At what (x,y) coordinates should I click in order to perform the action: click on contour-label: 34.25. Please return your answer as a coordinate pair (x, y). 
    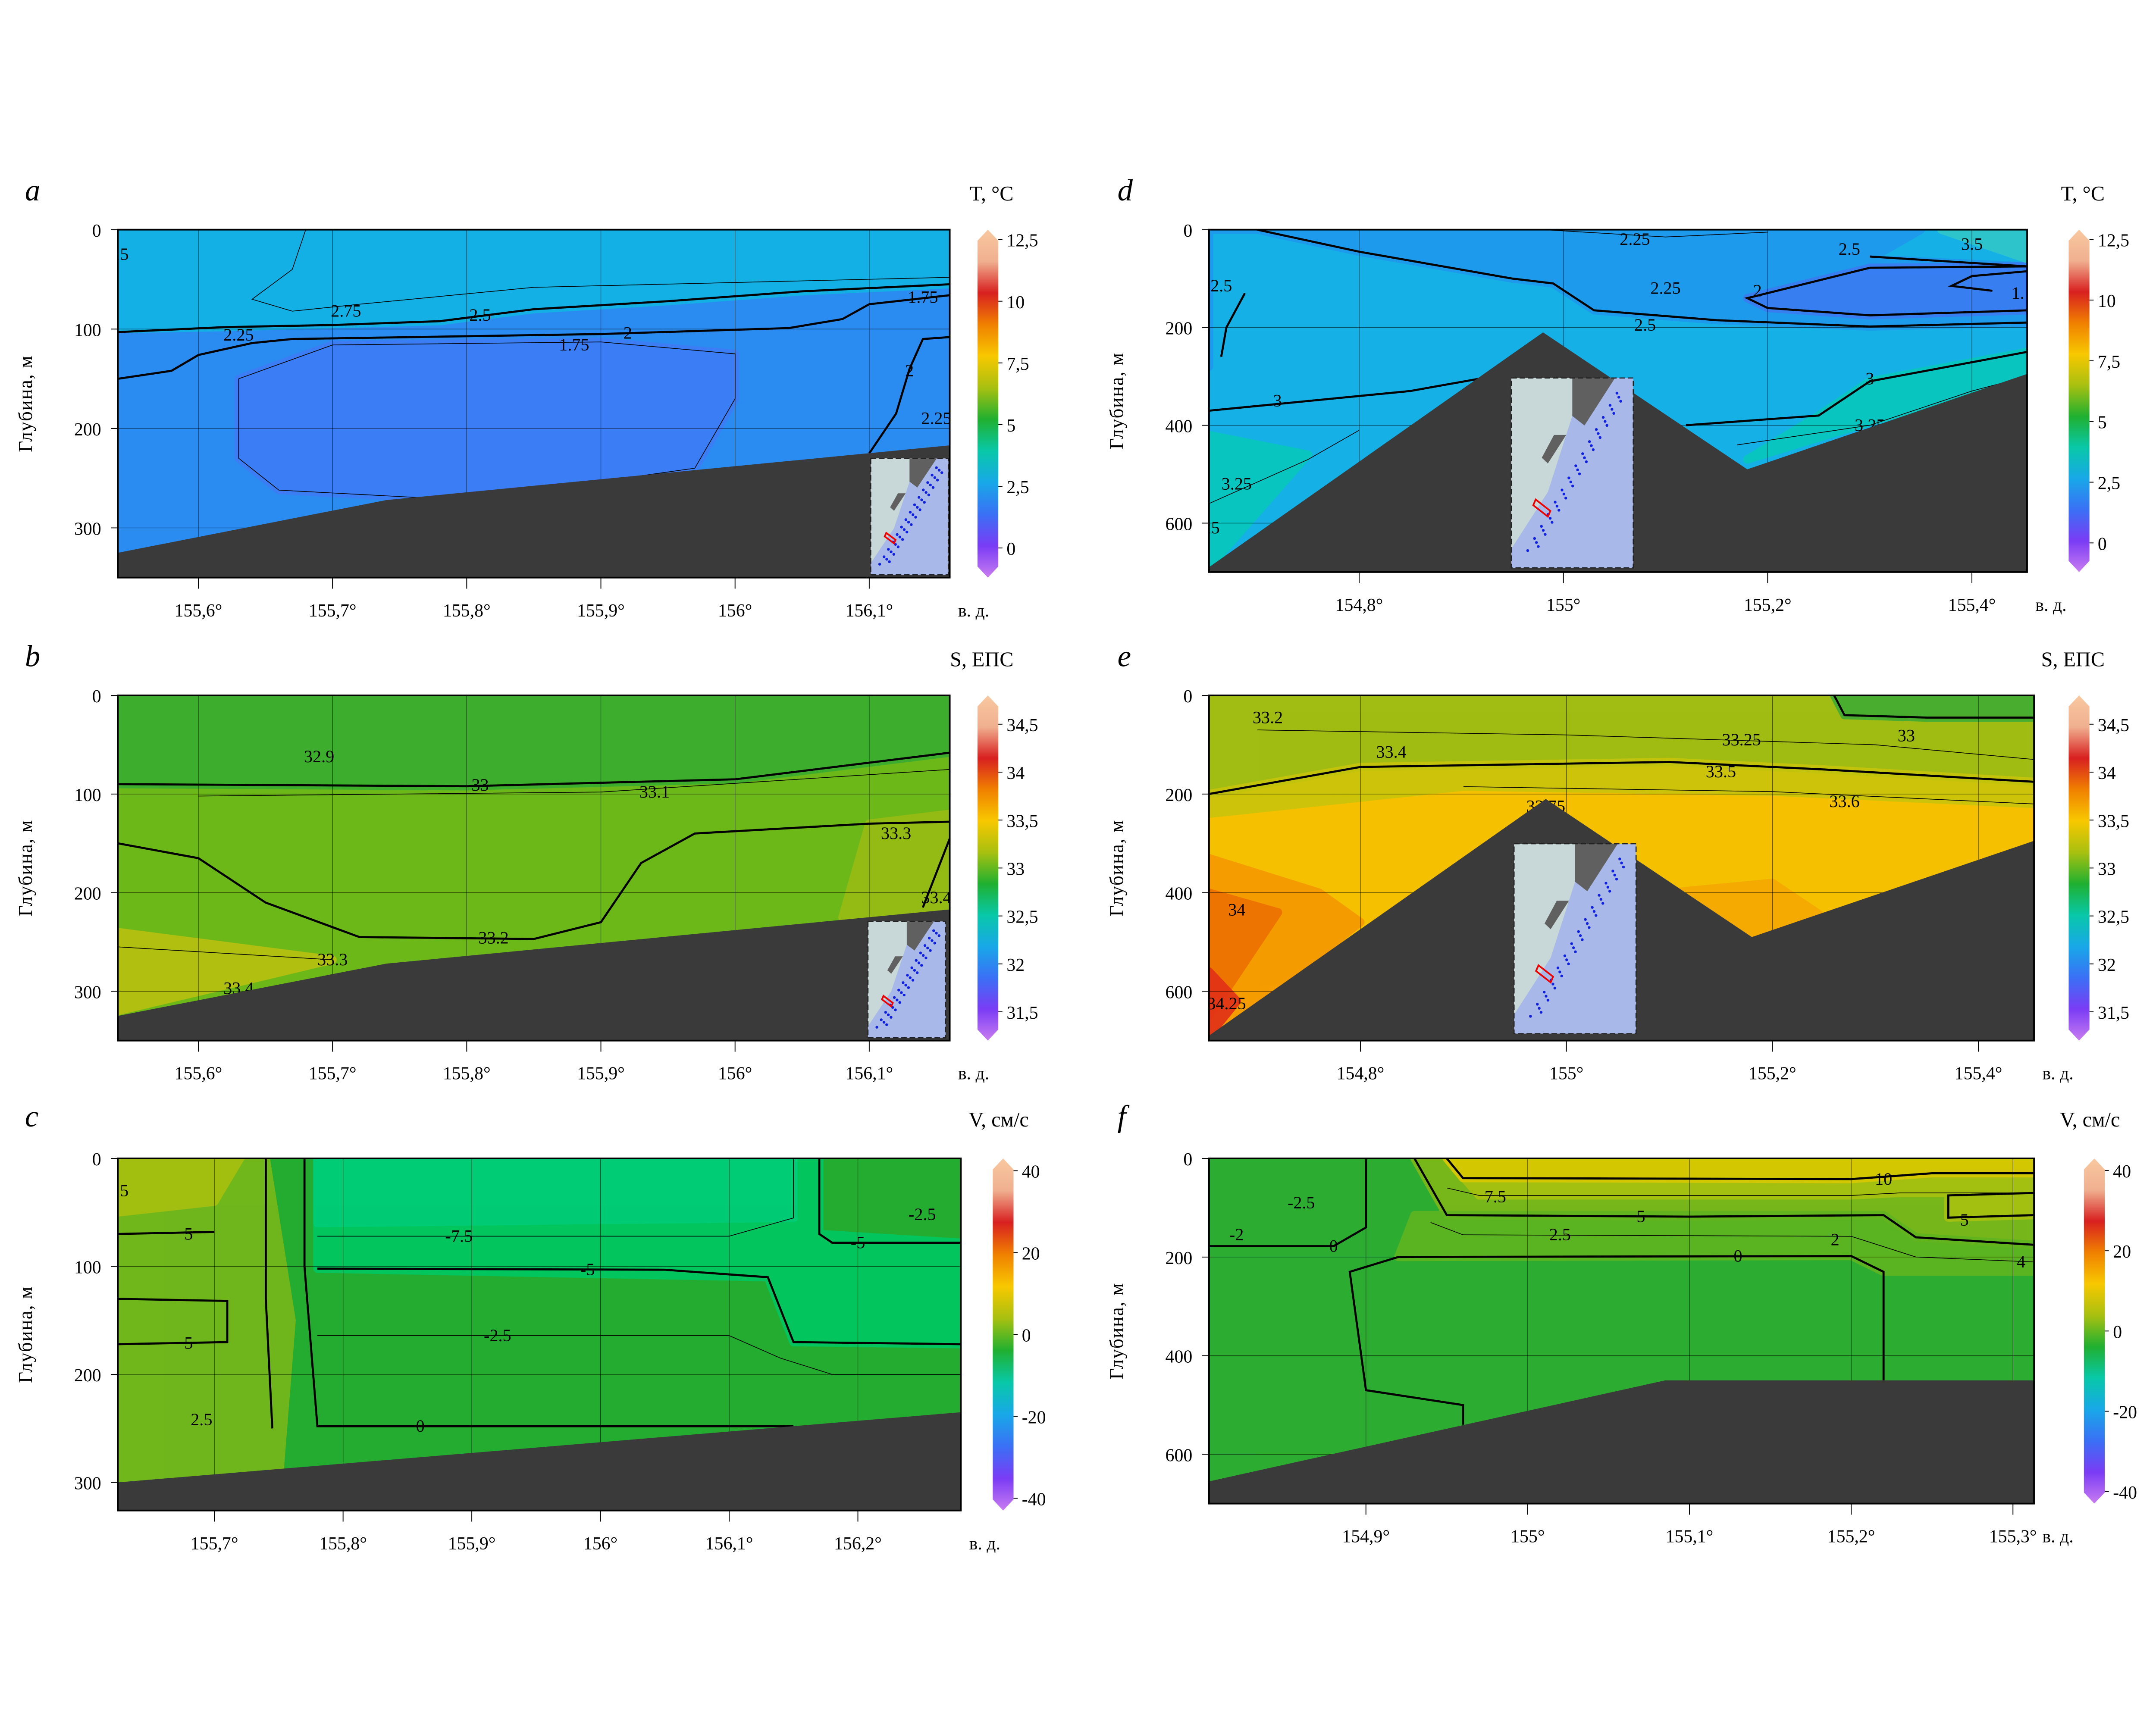
    Looking at the image, I should click on (1226, 1004).